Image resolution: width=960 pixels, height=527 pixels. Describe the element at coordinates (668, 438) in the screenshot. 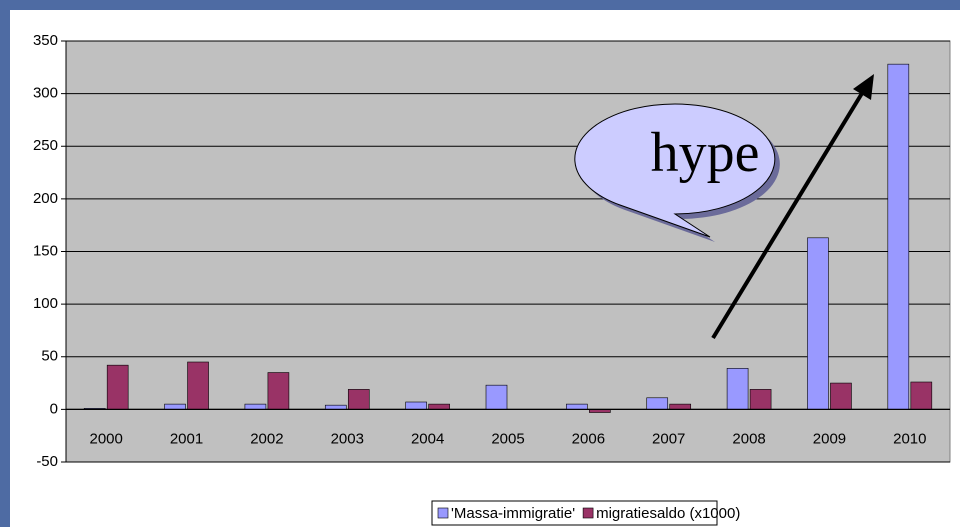

I see `x-tick-label: 2007` at that location.